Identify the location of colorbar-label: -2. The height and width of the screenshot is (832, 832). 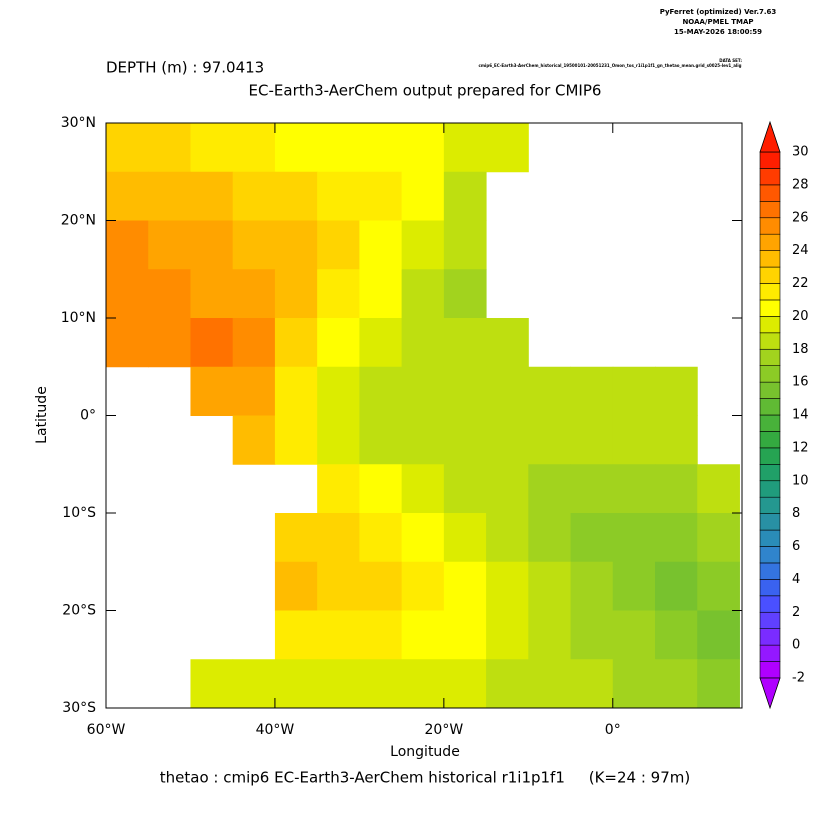
(798, 678).